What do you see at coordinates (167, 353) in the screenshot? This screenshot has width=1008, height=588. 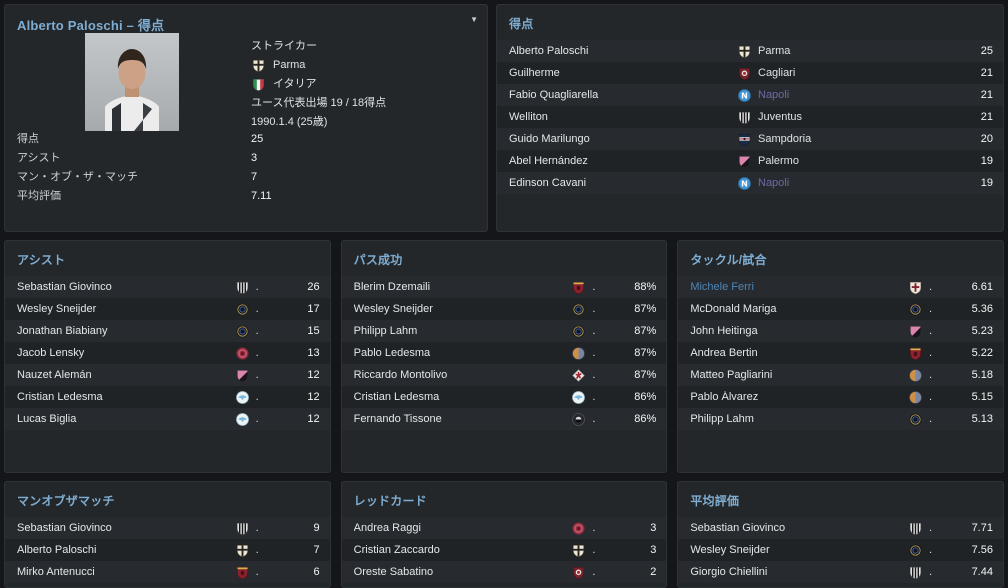 I see `leaderboard-row: Jacob Lensky. 13` at bounding box center [167, 353].